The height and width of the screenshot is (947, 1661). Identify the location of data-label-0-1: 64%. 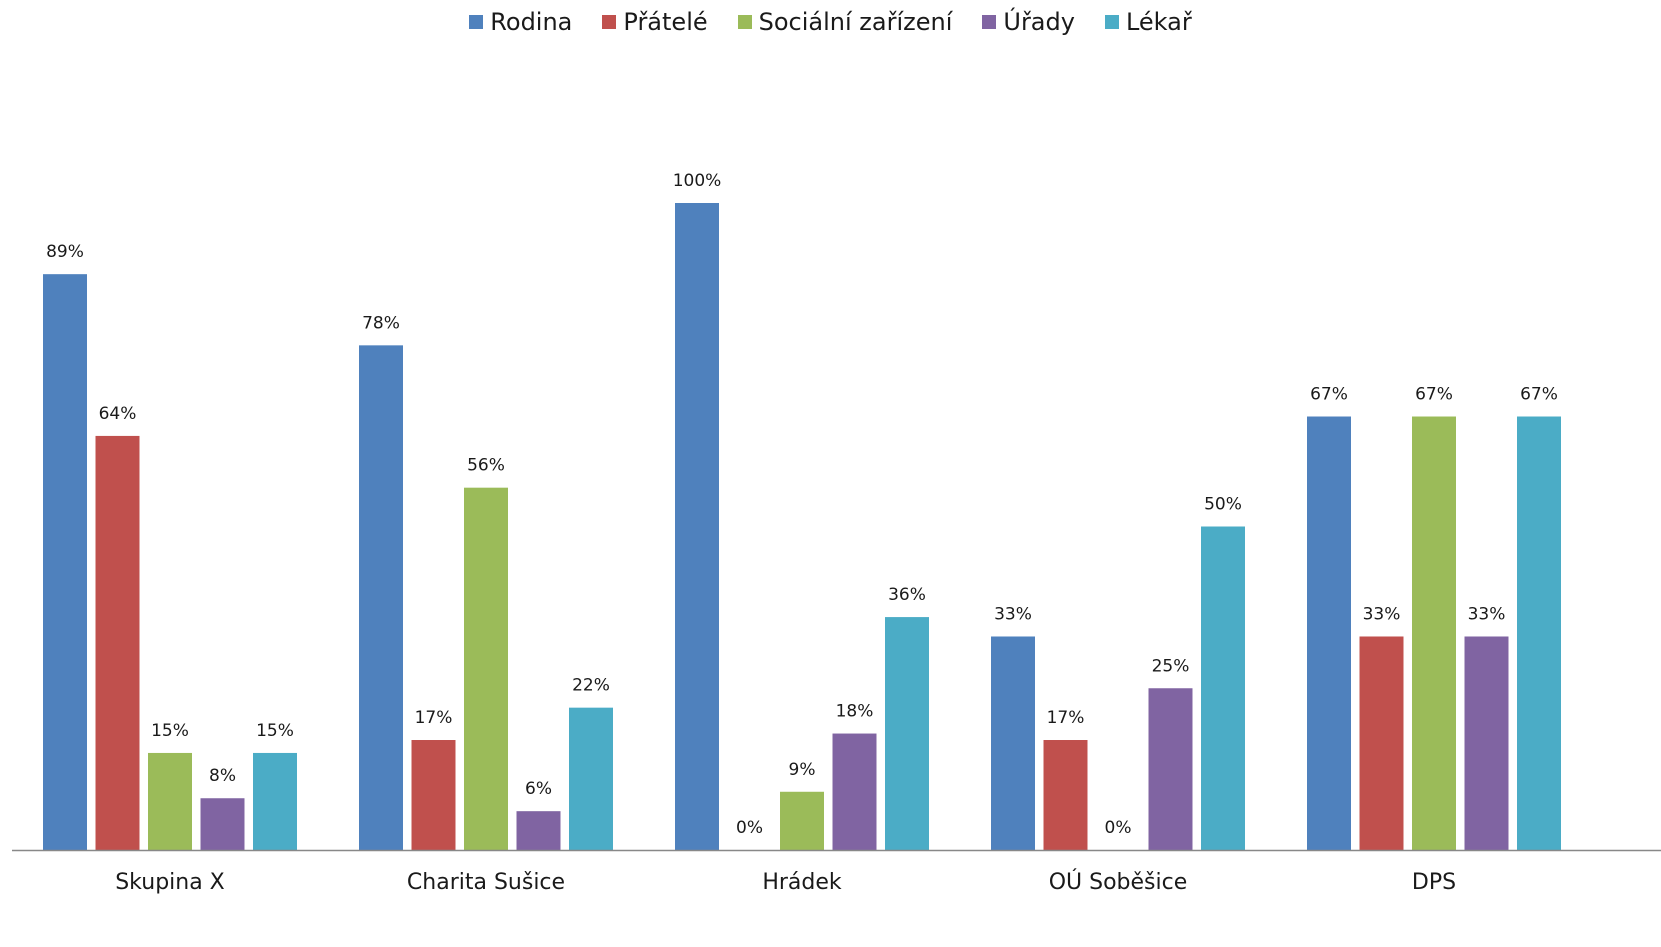
(118, 414).